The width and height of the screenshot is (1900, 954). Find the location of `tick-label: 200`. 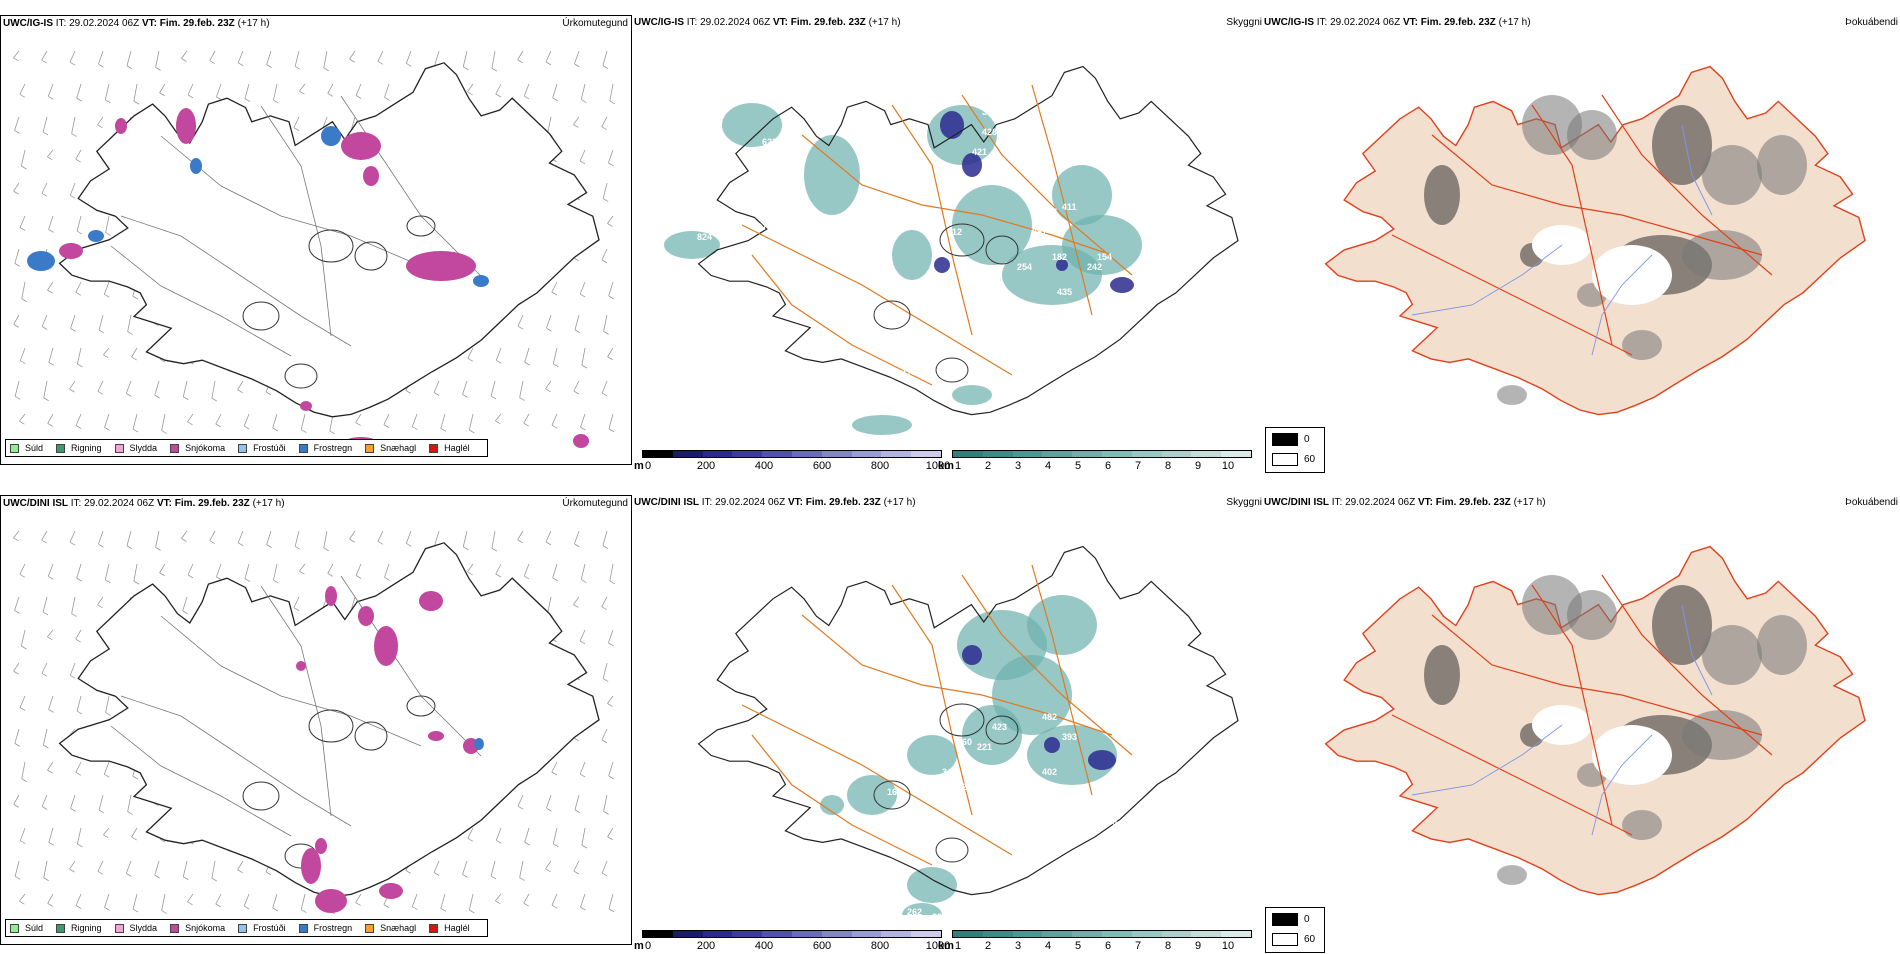

tick-label: 200 is located at coordinates (706, 946).